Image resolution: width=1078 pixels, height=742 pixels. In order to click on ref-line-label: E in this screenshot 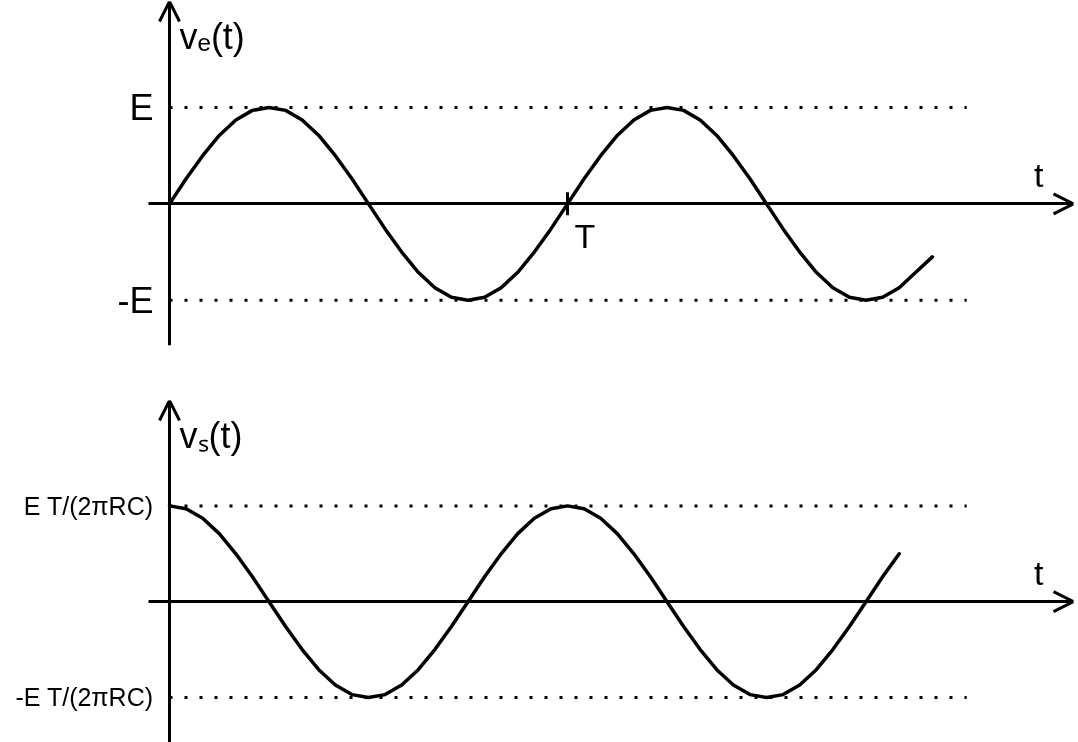, I will do `click(141, 107)`.